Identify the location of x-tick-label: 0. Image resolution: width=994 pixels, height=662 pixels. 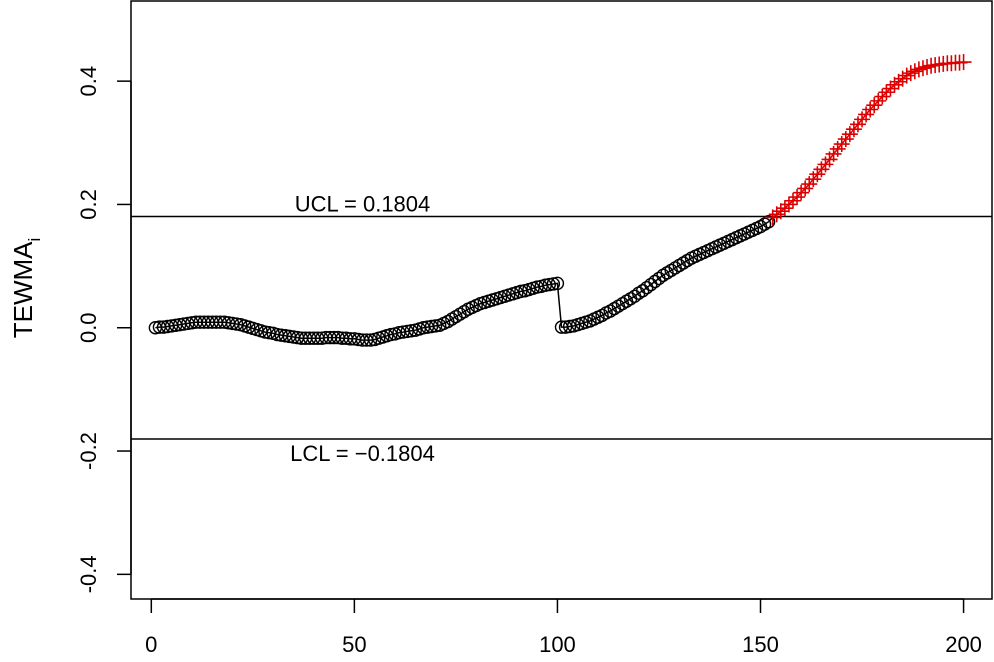
(151, 644).